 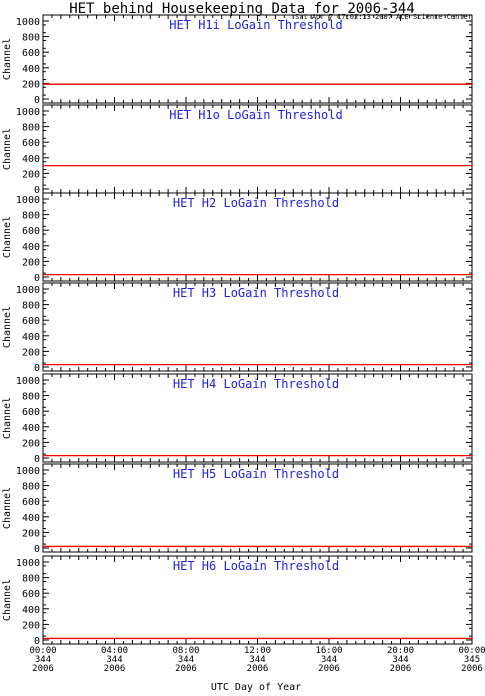 I want to click on x-tick-label: 20:00, so click(x=400, y=651).